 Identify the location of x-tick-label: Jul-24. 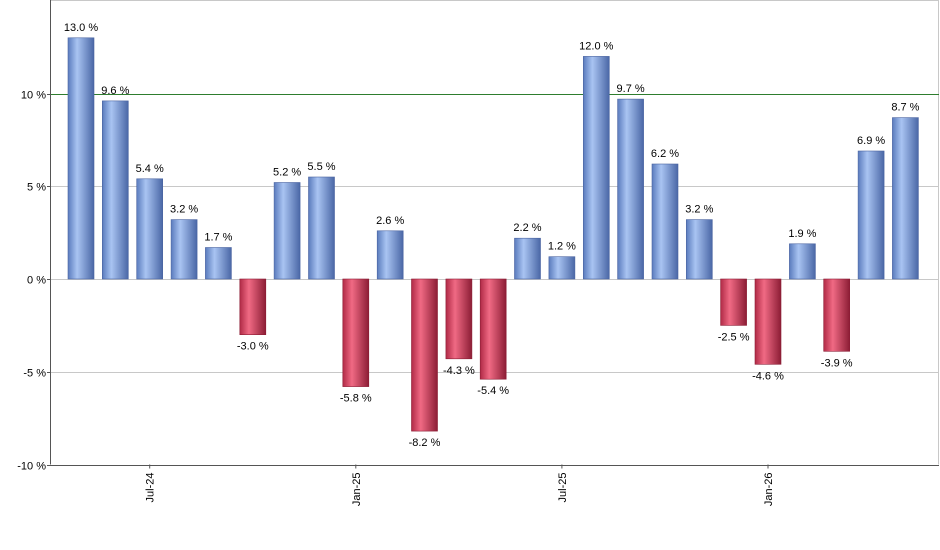
(151, 488).